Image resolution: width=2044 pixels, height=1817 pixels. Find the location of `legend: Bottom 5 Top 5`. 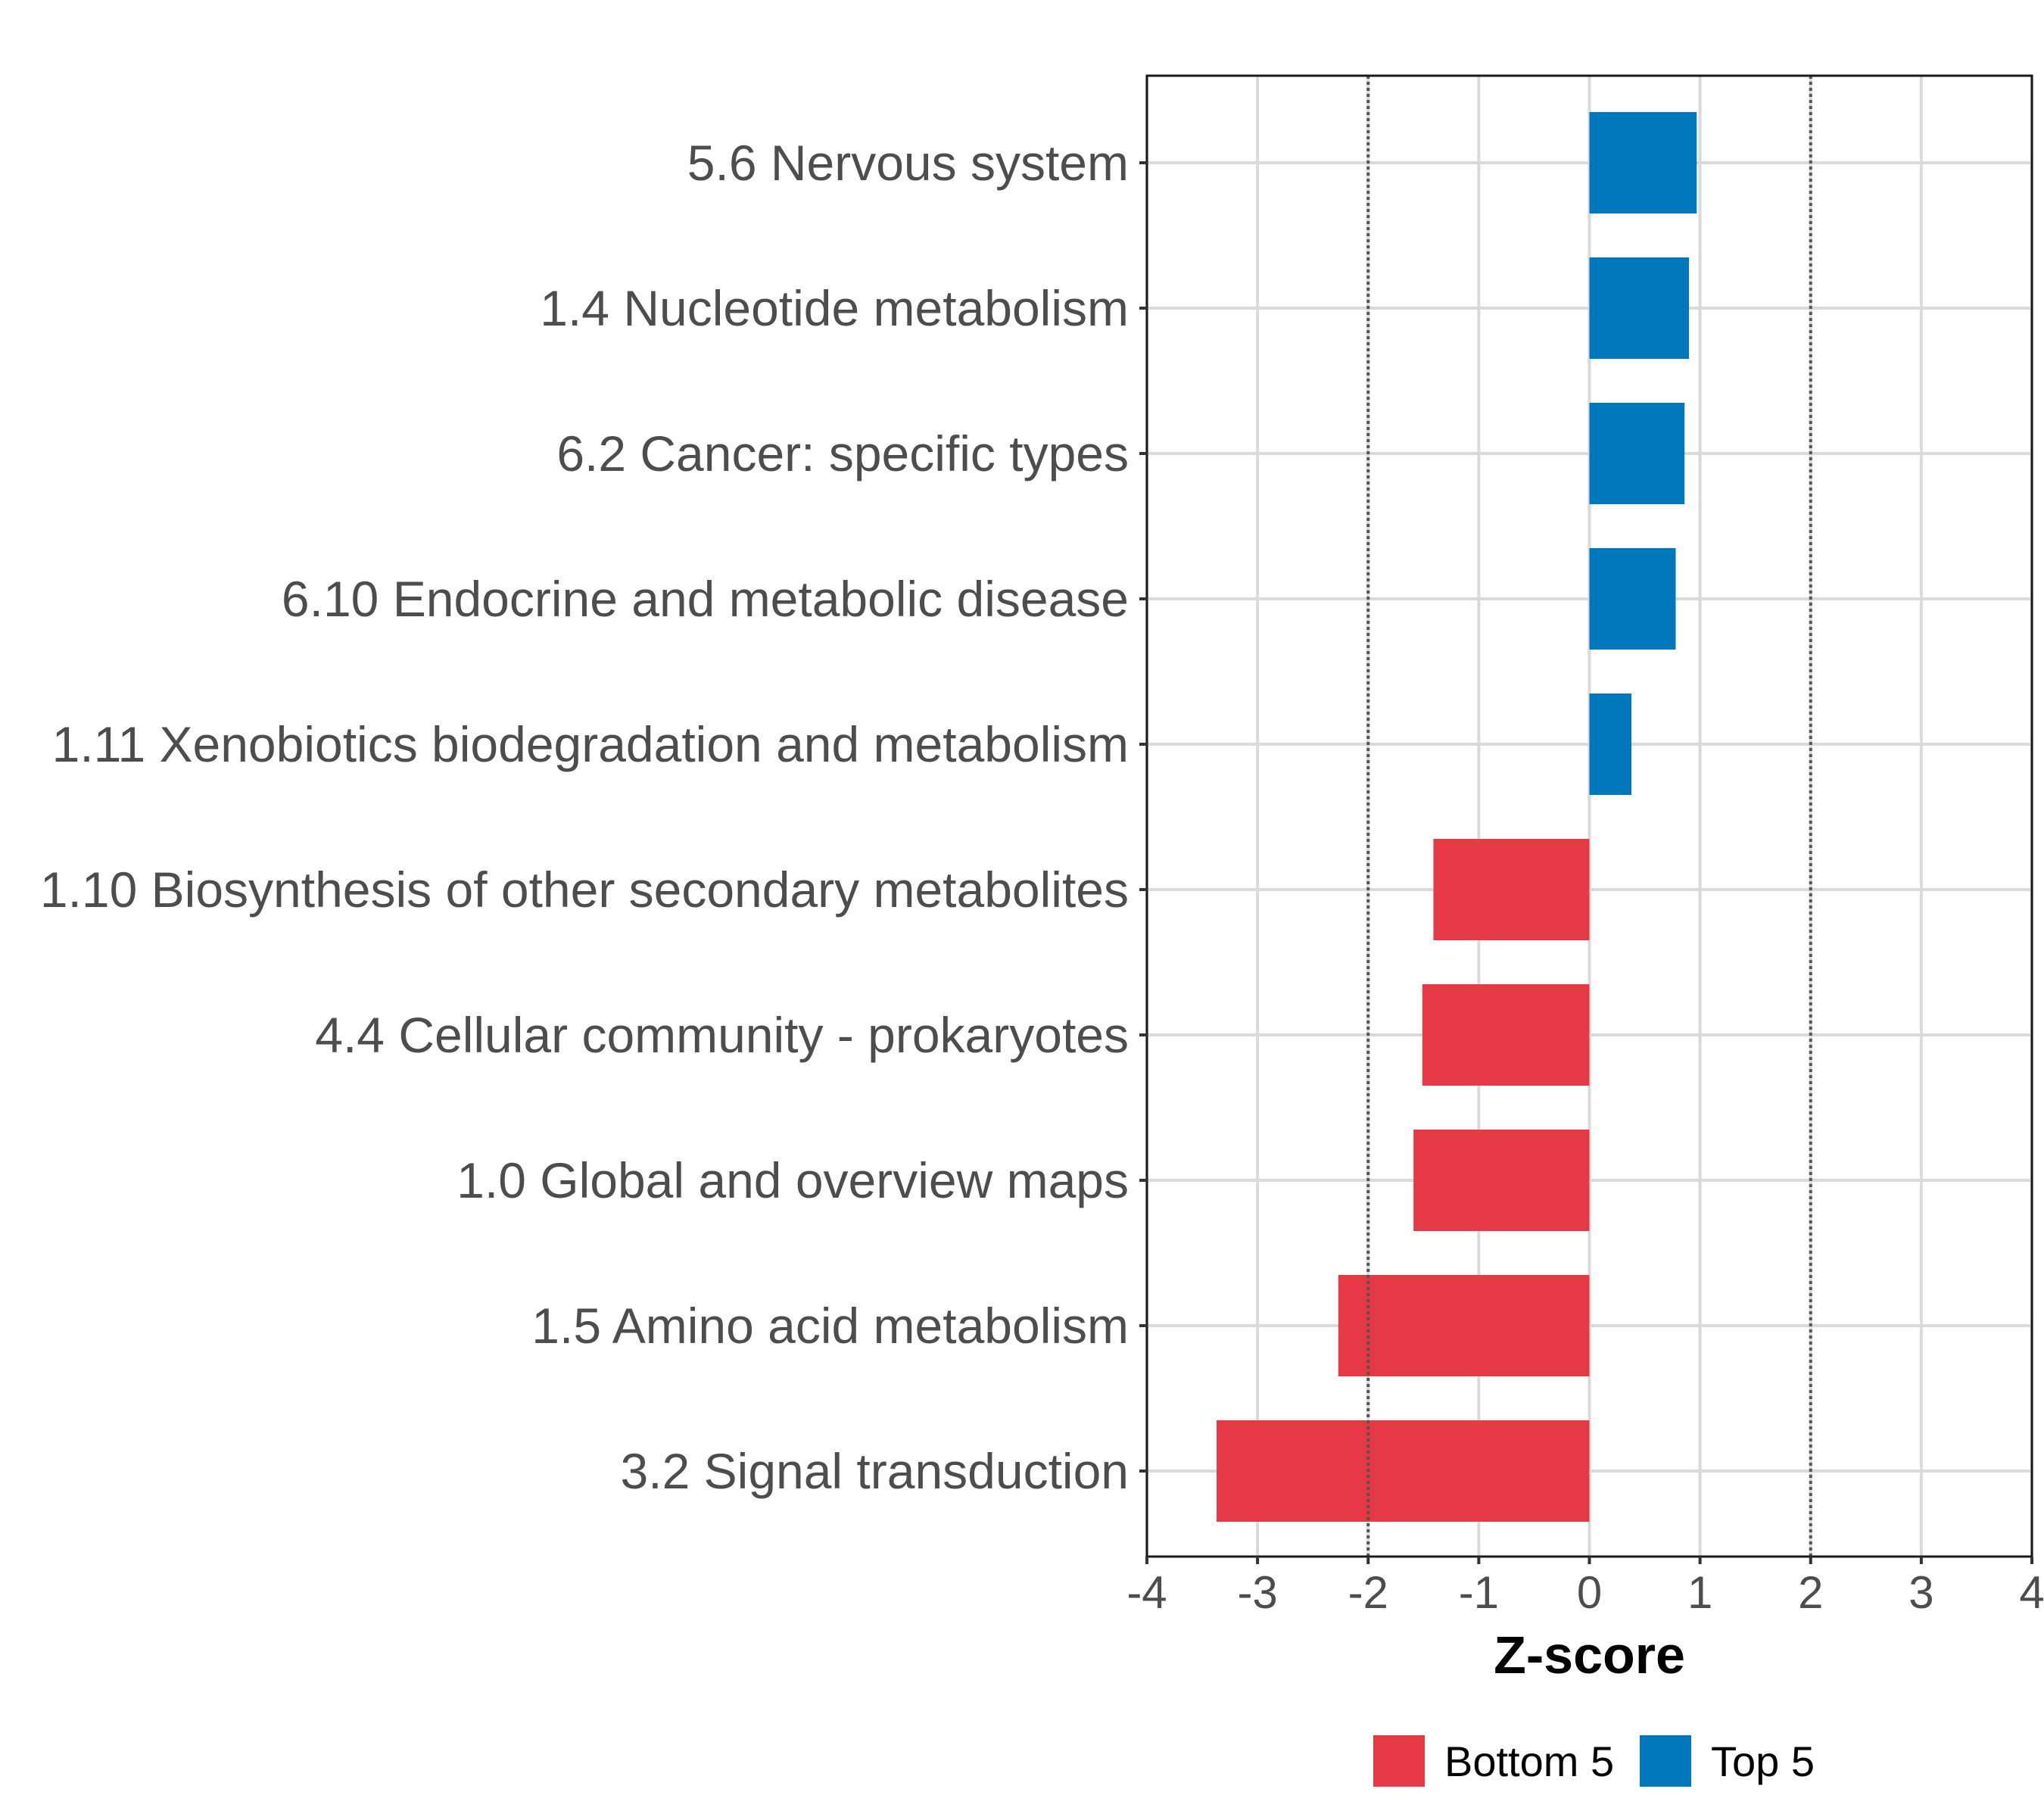

legend: Bottom 5 Top 5 is located at coordinates (1594, 1761).